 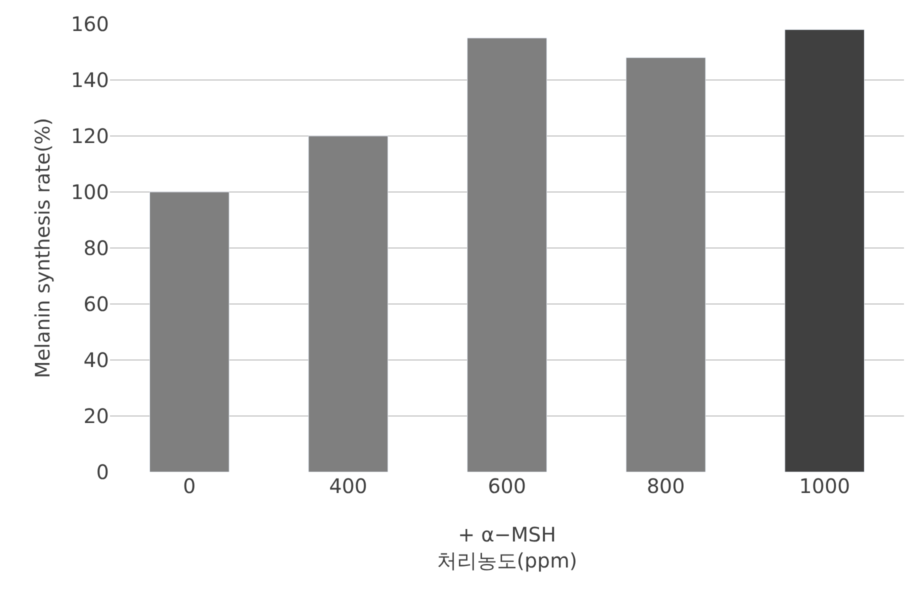 What do you see at coordinates (507, 486) in the screenshot?
I see `x-tick-label: 600` at bounding box center [507, 486].